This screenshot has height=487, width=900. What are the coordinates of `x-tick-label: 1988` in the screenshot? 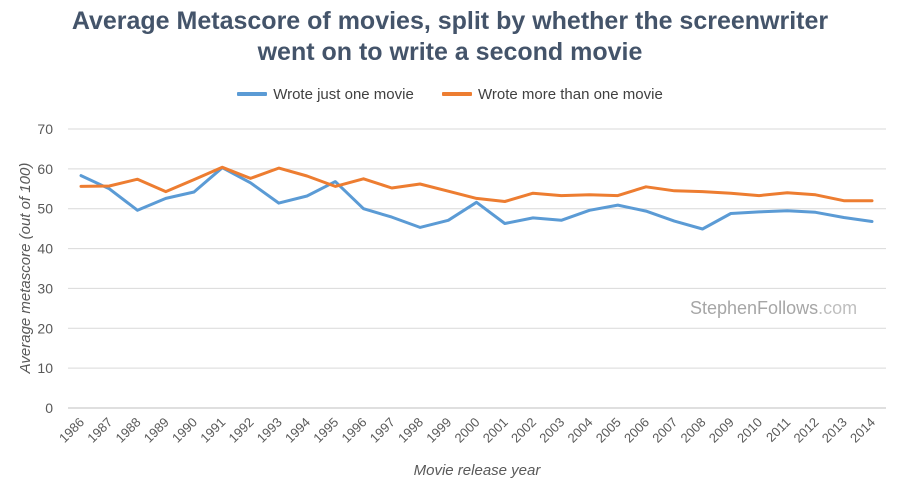 It's located at (128, 430).